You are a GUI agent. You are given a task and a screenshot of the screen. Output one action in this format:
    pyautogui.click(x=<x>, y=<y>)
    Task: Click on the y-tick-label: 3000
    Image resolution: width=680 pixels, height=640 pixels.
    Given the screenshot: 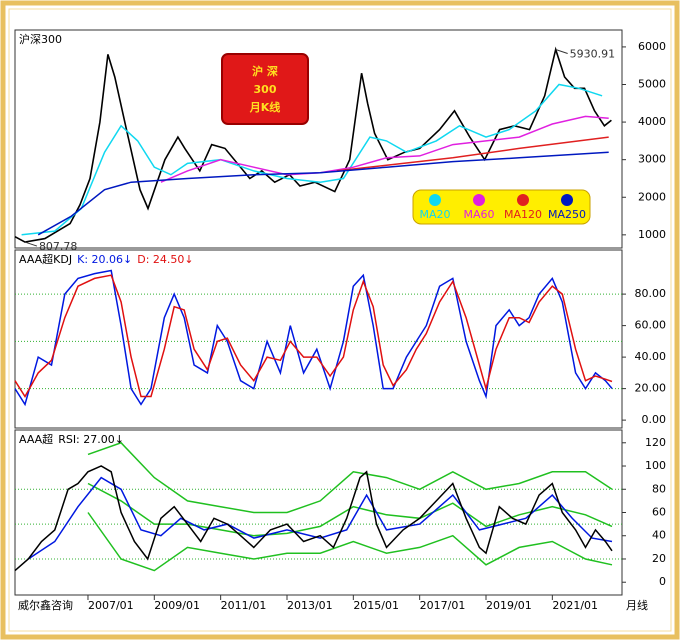 What is the action you would take?
    pyautogui.click(x=652, y=159)
    